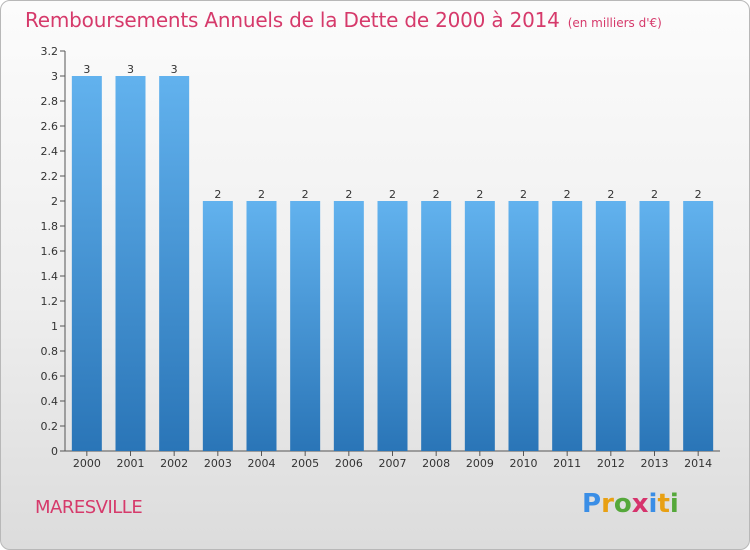 The image size is (750, 550). Describe the element at coordinates (54, 451) in the screenshot. I see `y-tick-label: 0` at that location.